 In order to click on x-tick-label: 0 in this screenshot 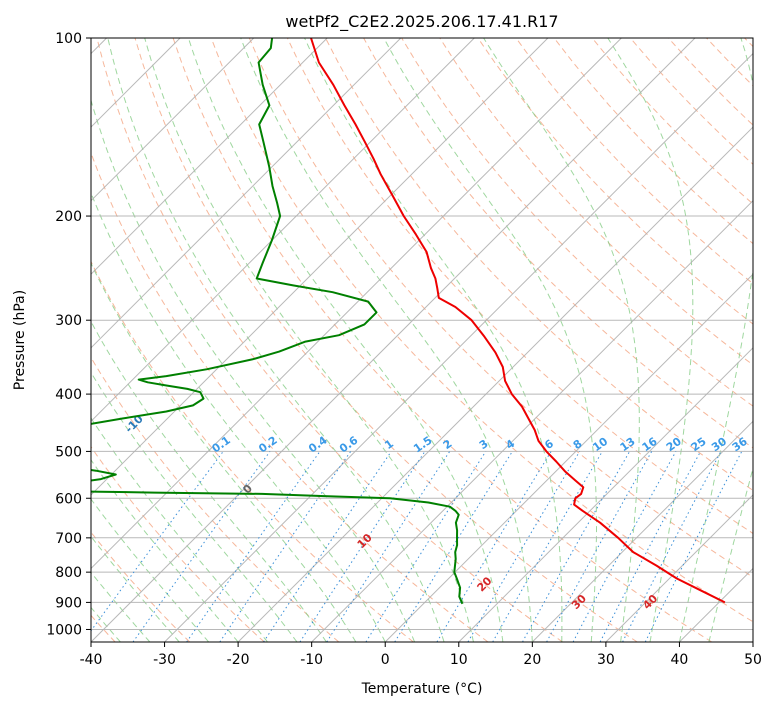, I will do `click(385, 660)`.